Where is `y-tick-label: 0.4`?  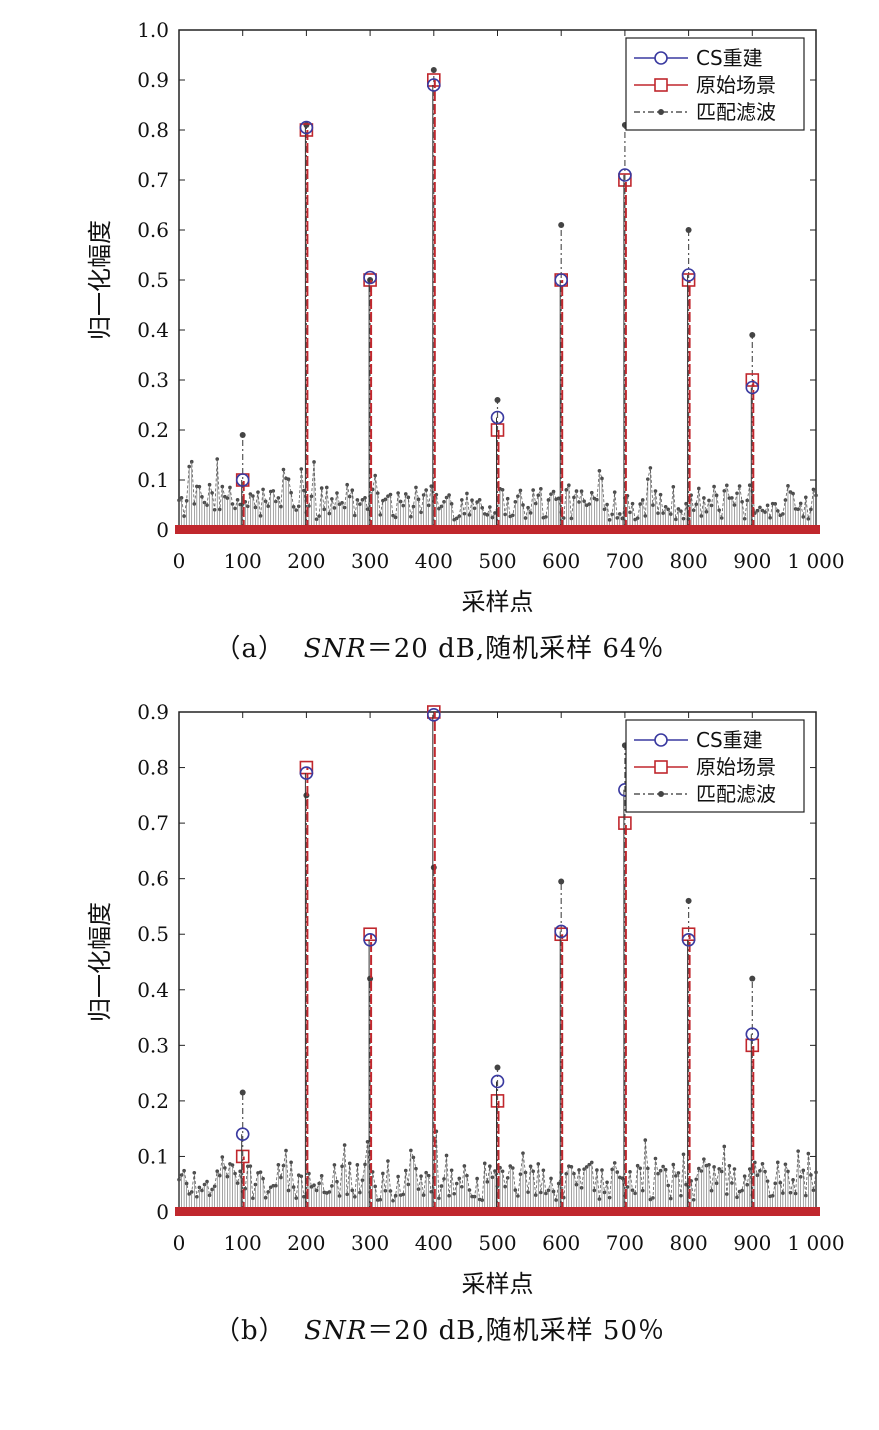
y-tick-label: 0.4 is located at coordinates (153, 990).